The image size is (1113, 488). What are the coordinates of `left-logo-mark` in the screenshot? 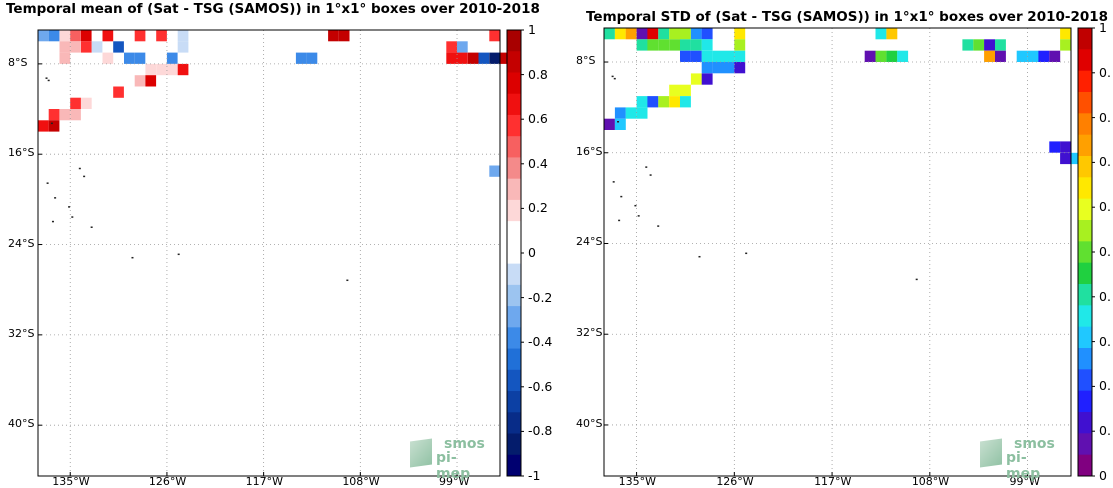 It's located at (421, 453).